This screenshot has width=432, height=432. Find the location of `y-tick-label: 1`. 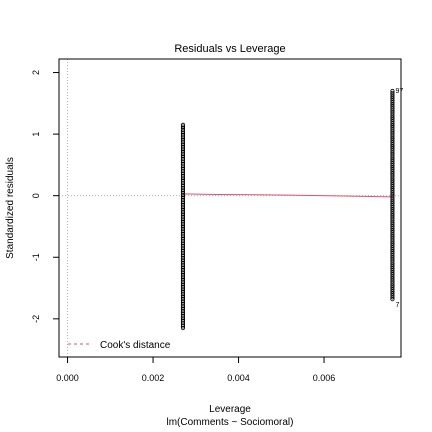

y-tick-label: 1 is located at coordinates (36, 134).